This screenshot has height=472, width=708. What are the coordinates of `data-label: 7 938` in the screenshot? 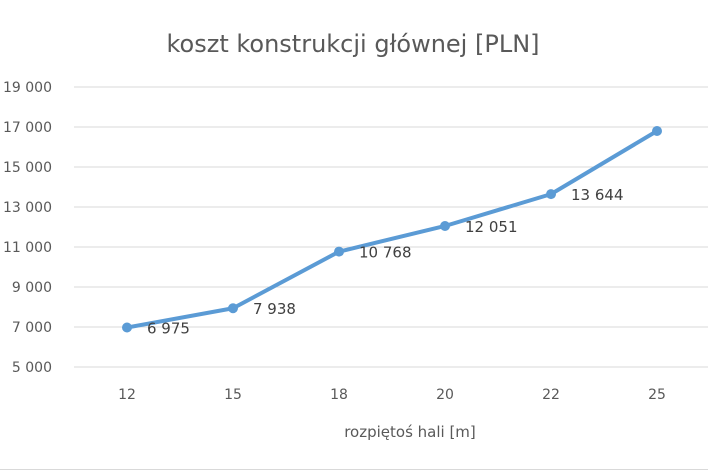 It's located at (274, 309).